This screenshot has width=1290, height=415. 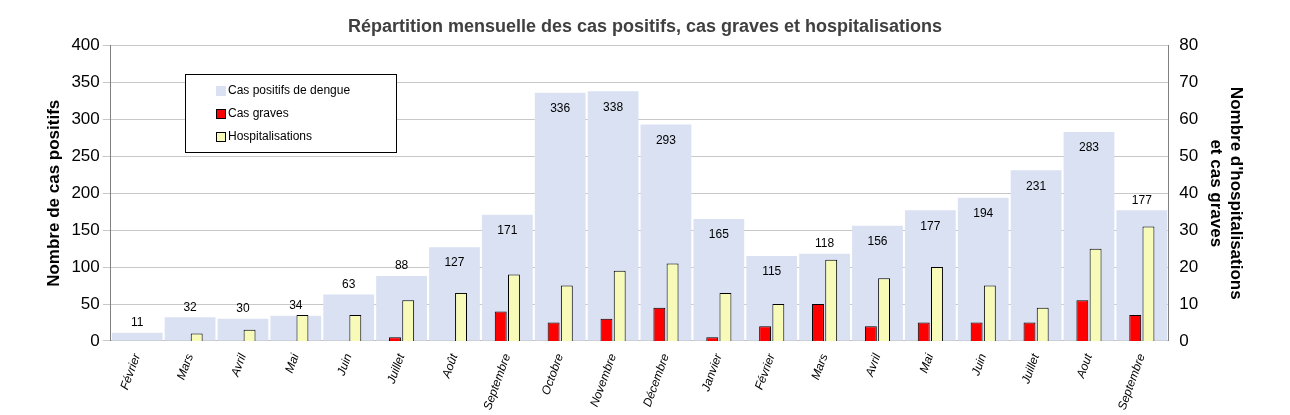 What do you see at coordinates (1189, 266) in the screenshot?
I see `y2-tick-label: 20` at bounding box center [1189, 266].